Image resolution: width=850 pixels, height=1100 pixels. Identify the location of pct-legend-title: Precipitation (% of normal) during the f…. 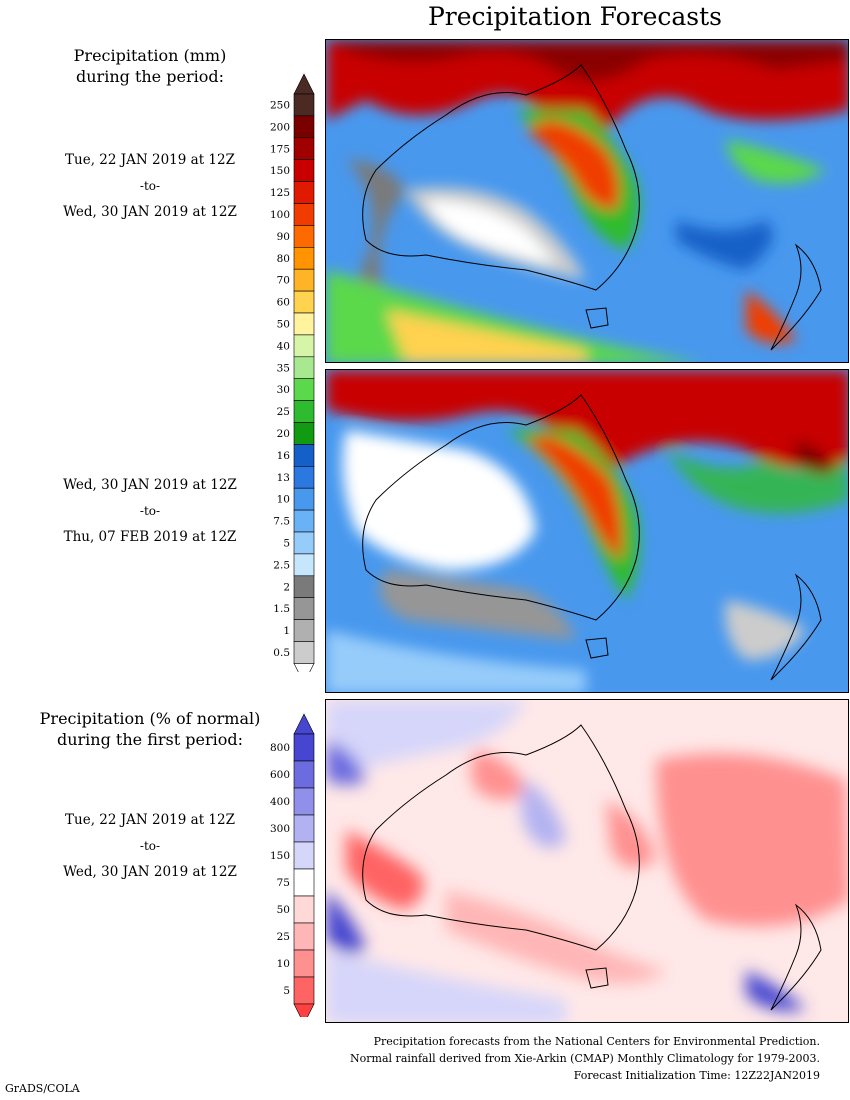
(150, 729).